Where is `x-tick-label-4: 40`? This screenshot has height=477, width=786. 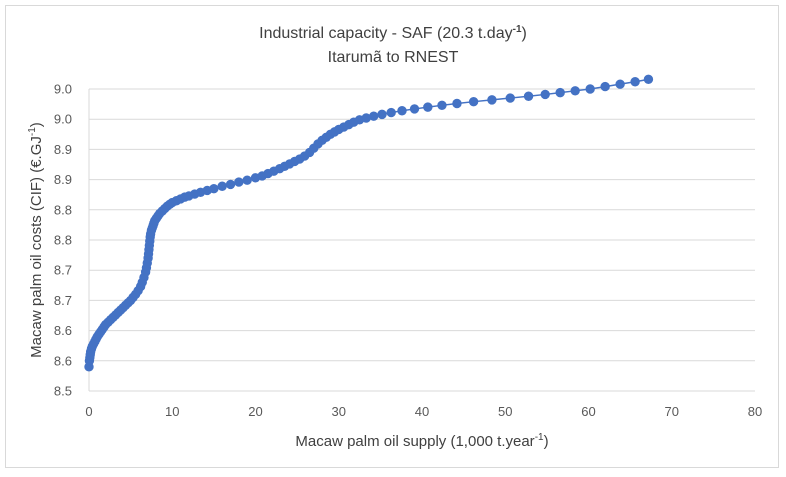
x-tick-label-4: 40 is located at coordinates (422, 411).